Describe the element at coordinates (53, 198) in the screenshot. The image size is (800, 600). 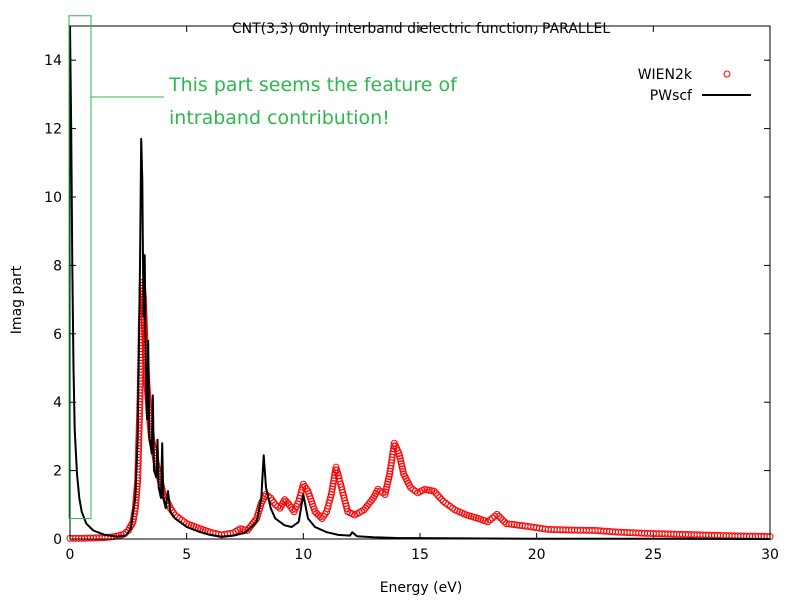
I see `y-tick-label: 10` at that location.